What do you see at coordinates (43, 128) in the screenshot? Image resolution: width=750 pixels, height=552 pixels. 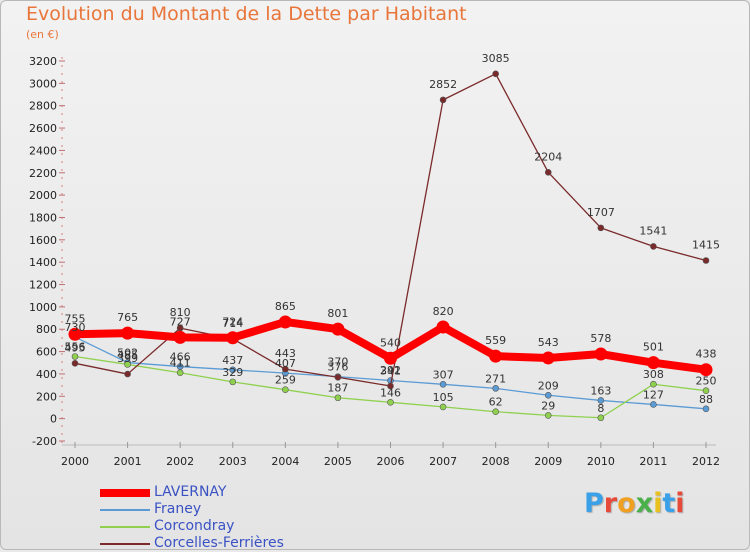 I see `y-tick-label: 2600` at bounding box center [43, 128].